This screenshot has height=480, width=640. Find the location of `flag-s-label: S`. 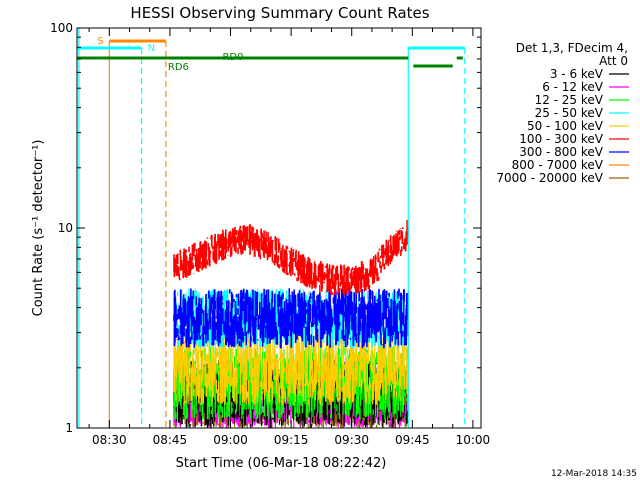

flag-s-label: S is located at coordinates (100, 41).